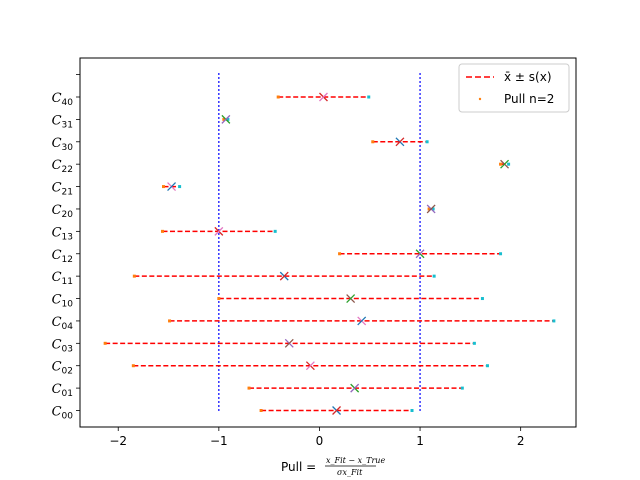  Describe the element at coordinates (118, 441) in the screenshot. I see `x-tick-label: −2` at that location.